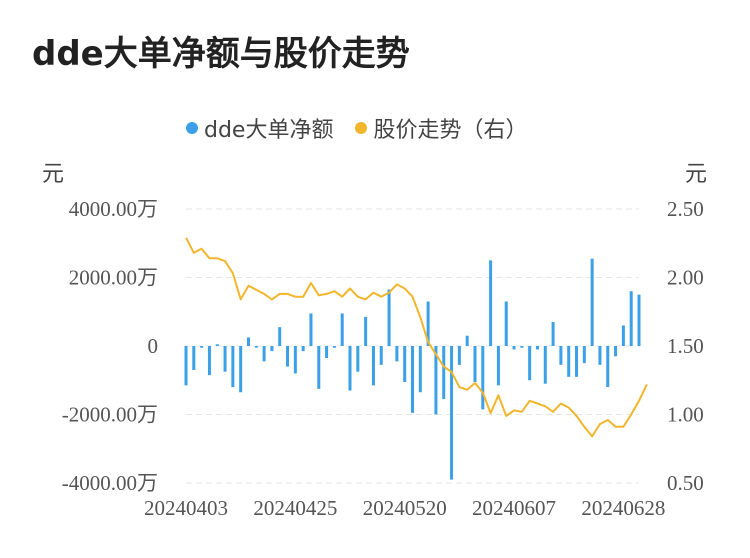 This screenshot has width=750, height=558. What do you see at coordinates (623, 508) in the screenshot?
I see `x-tick-label: 20240628` at bounding box center [623, 508].